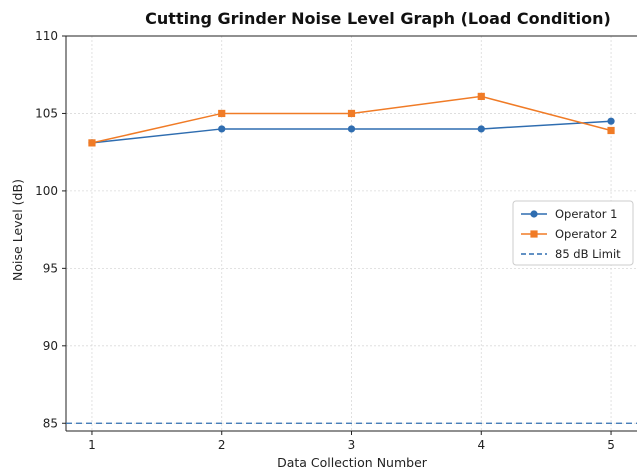 This screenshot has height=473, width=637. Describe the element at coordinates (352, 445) in the screenshot. I see `x-tick-label: 3` at that location.